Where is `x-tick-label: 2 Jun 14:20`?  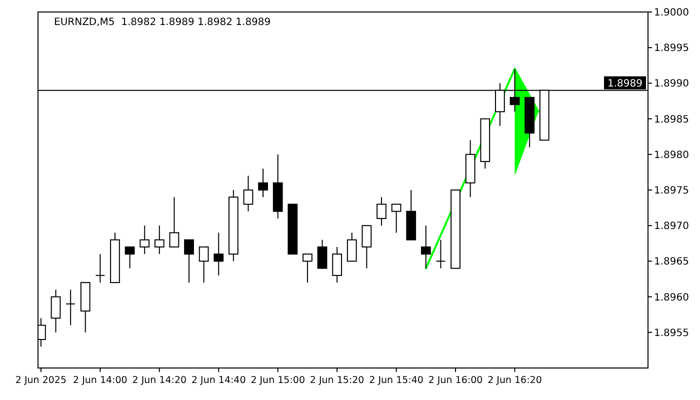 x-tick-label: 2 Jun 14:20 is located at coordinates (159, 380).